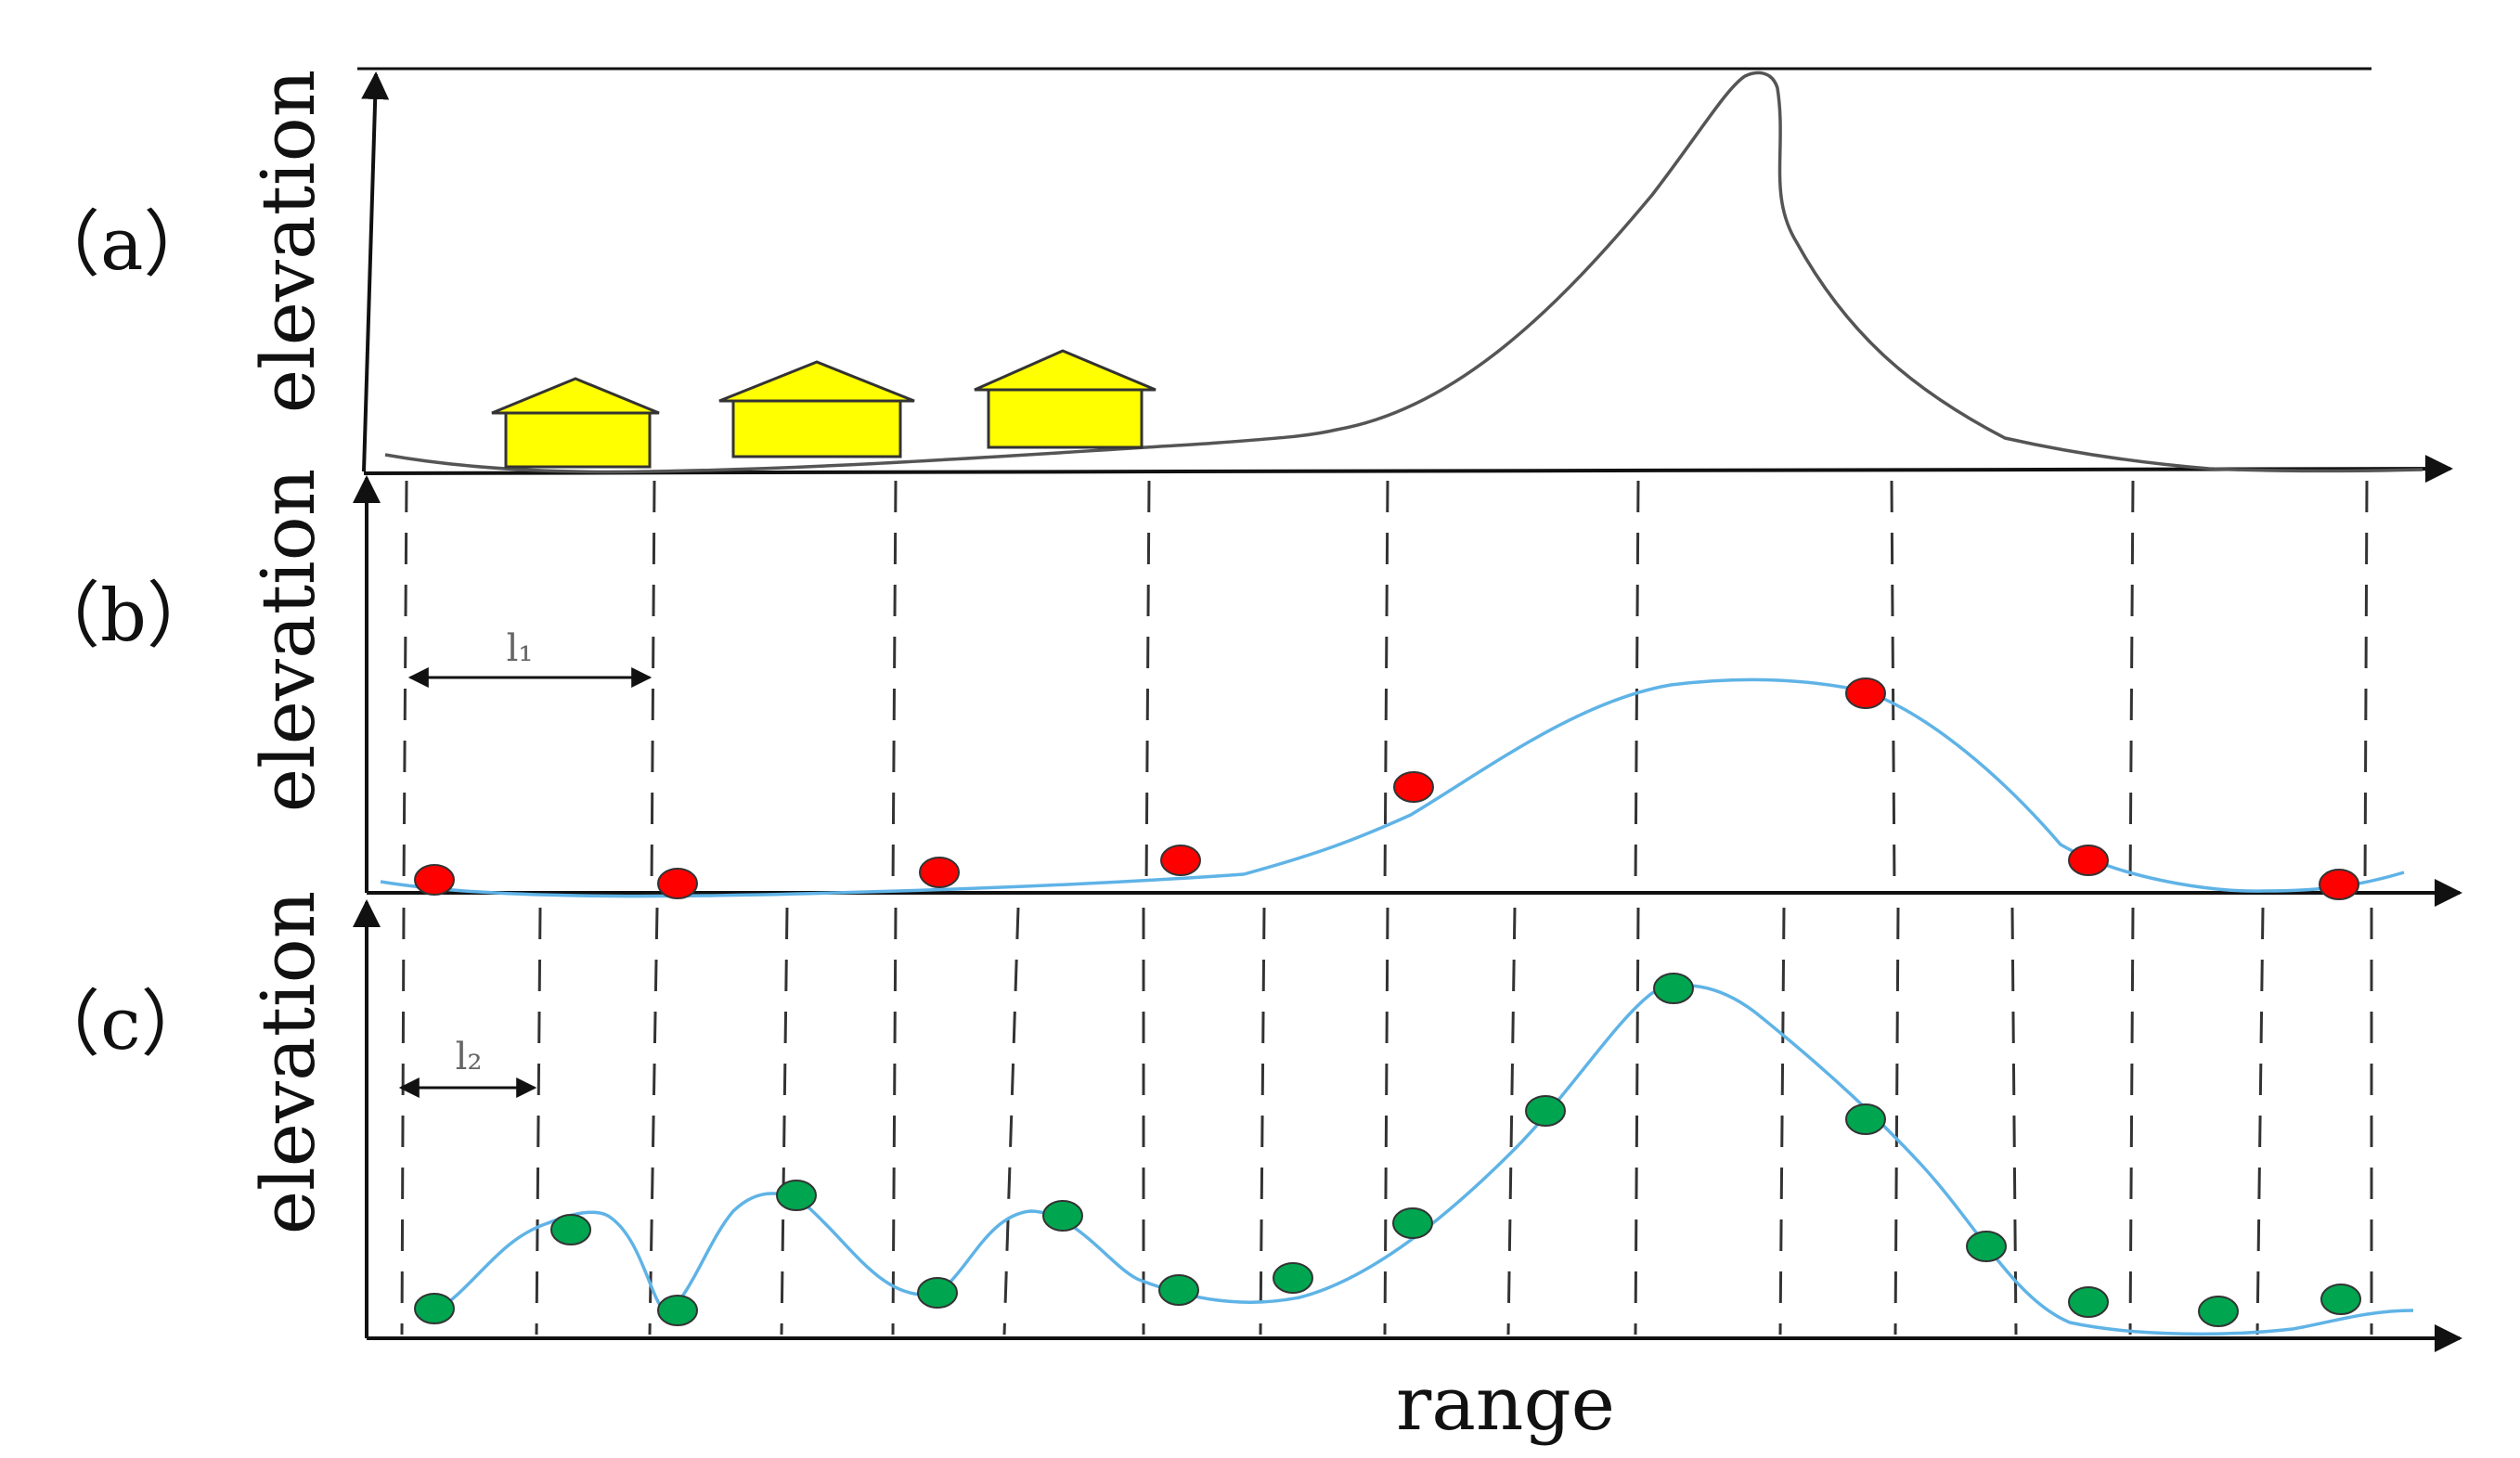 The width and height of the screenshot is (2520, 1458). Describe the element at coordinates (816, 381) in the screenshot. I see `house-2-roof` at that location.